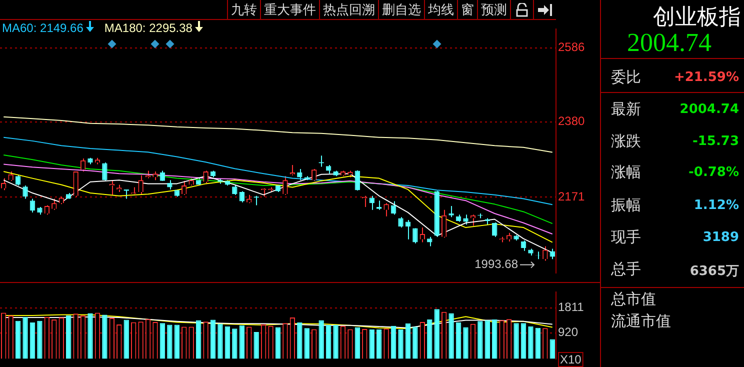 The image size is (744, 367). What do you see at coordinates (572, 121) in the screenshot?
I see `y-tick-label: 2380` at bounding box center [572, 121].